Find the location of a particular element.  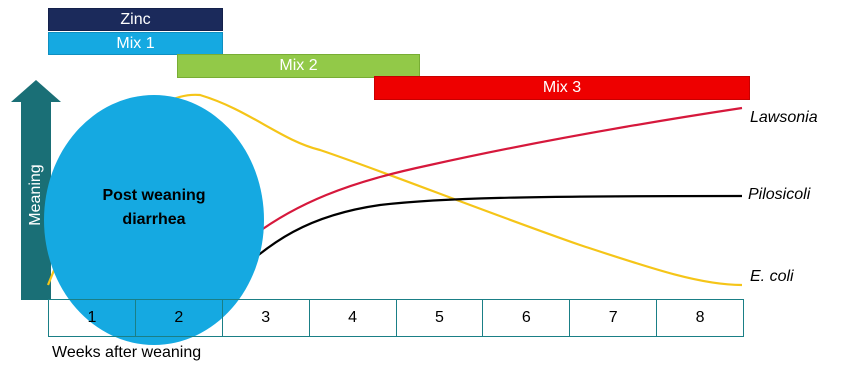

week-cell: 4 is located at coordinates (353, 318).